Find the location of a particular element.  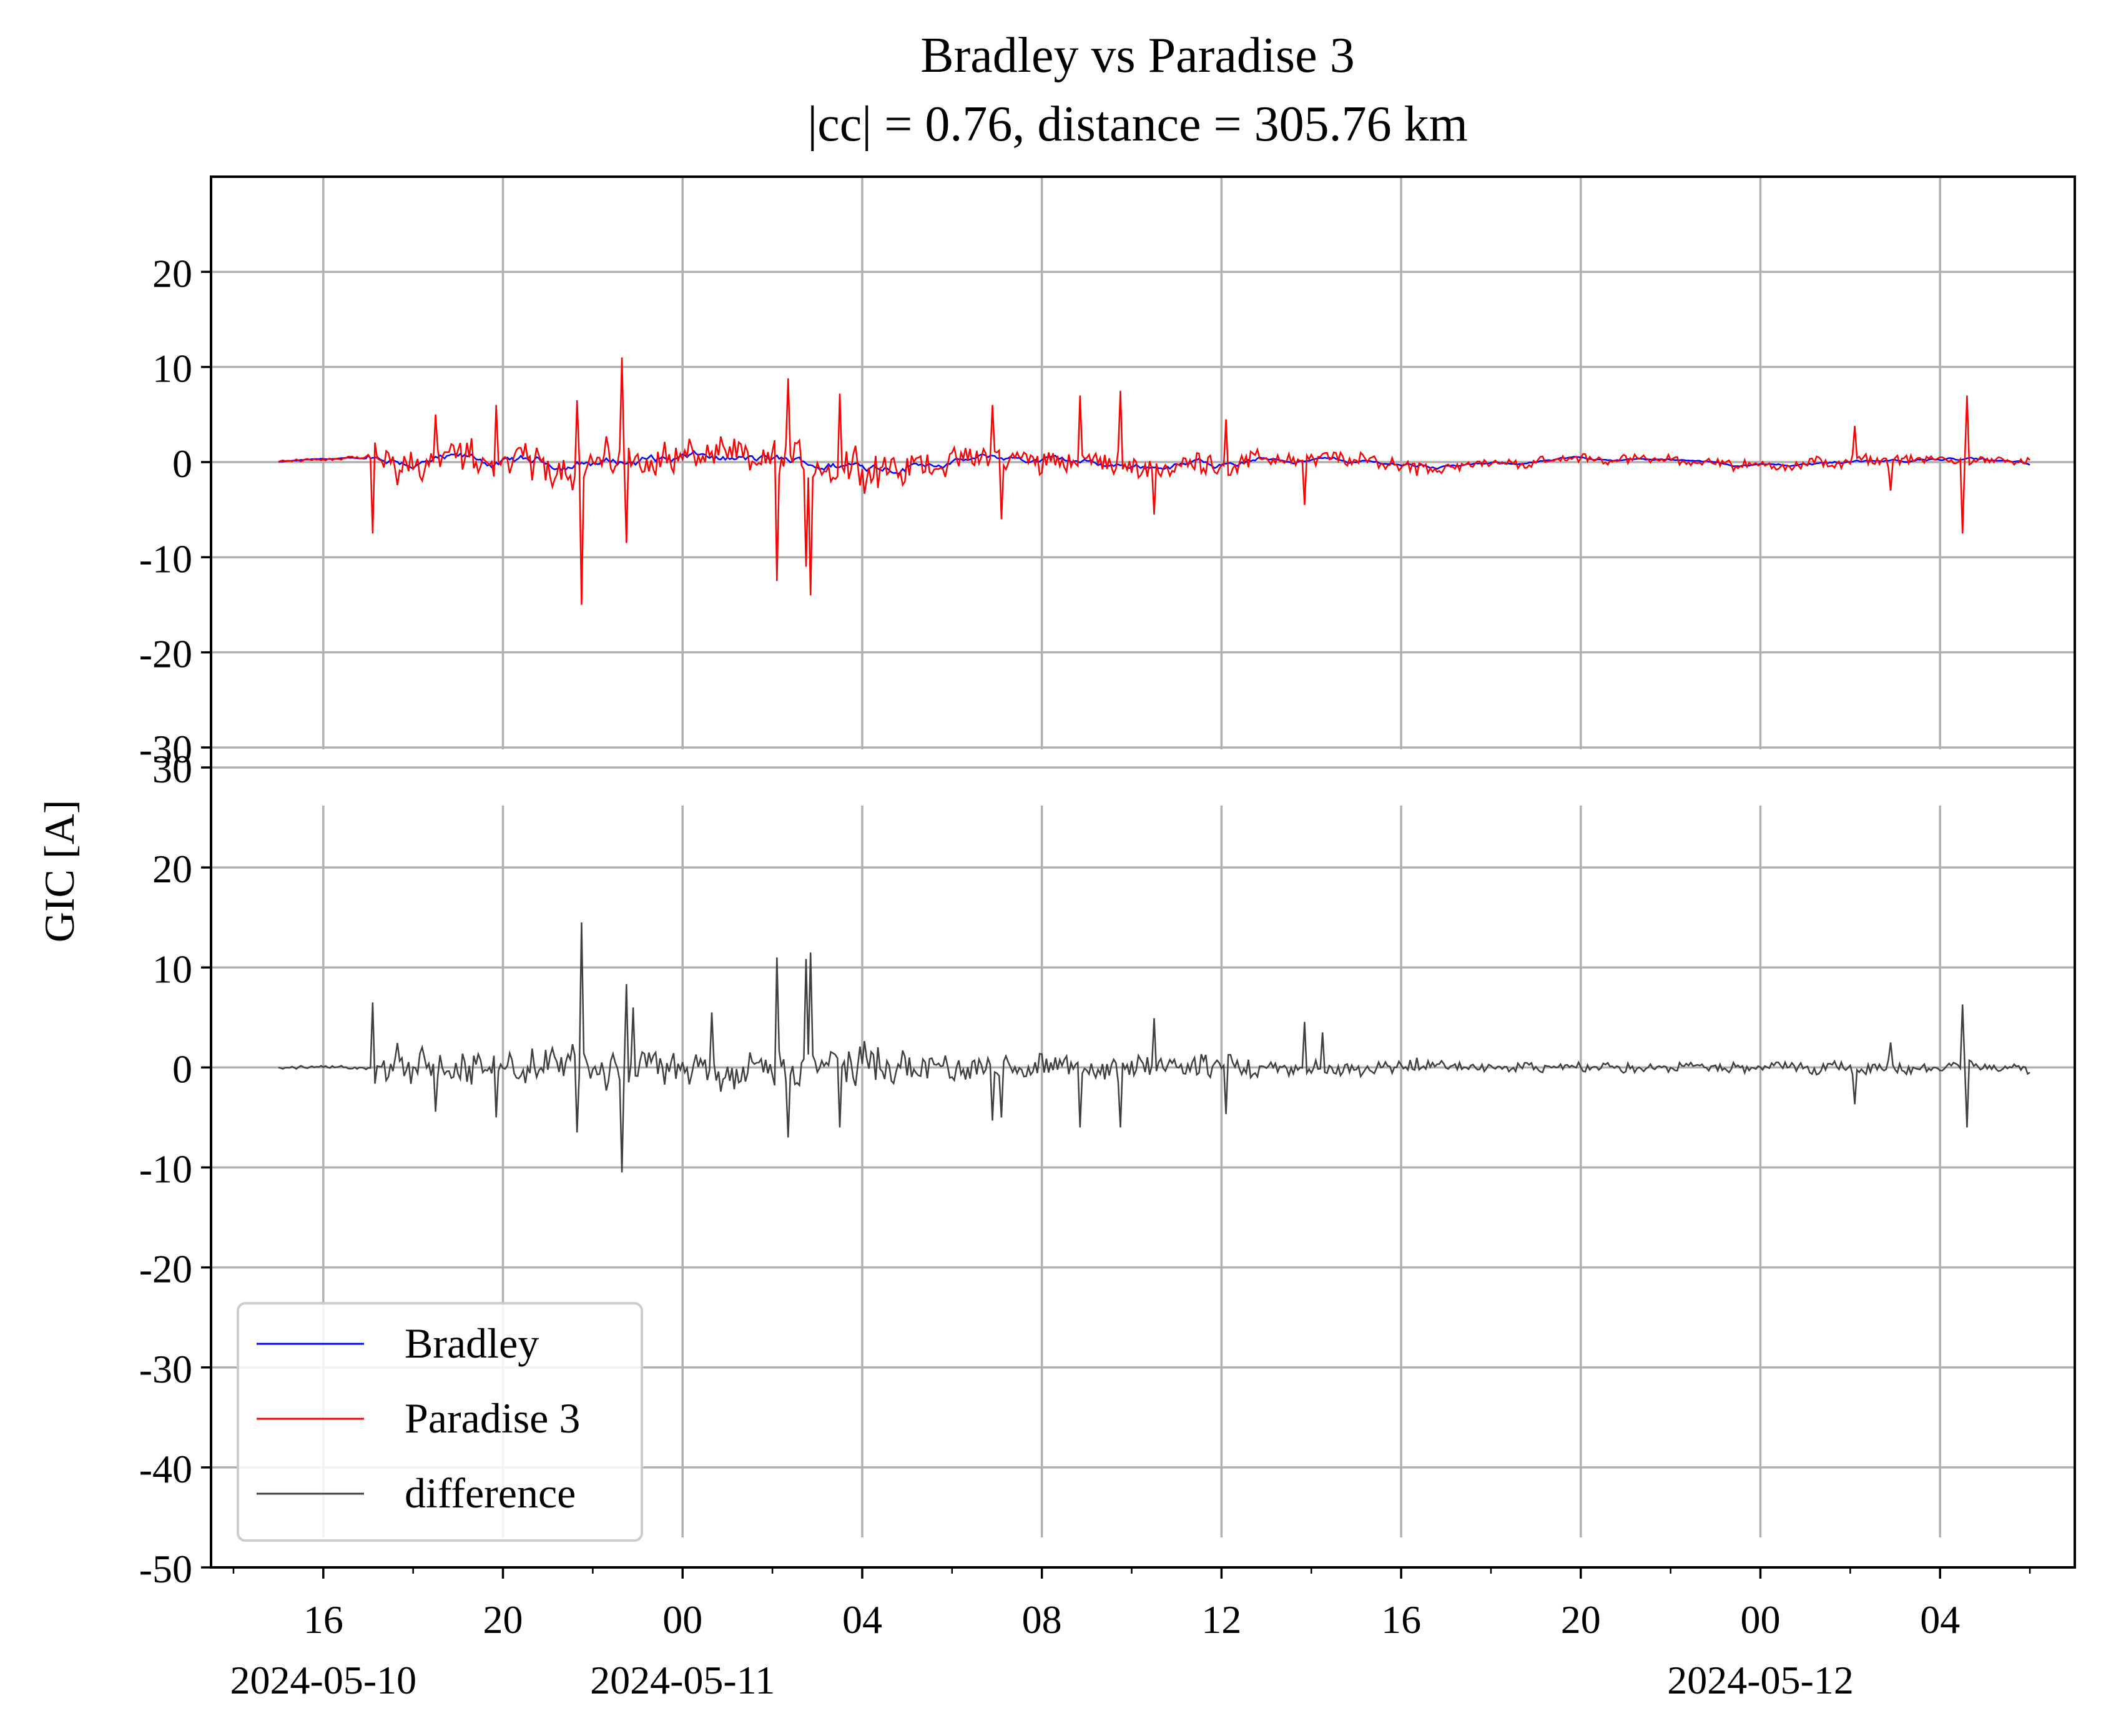

chart-subtitle: |cc| = 0.76, distance = 305.76 km is located at coordinates (1137, 124).